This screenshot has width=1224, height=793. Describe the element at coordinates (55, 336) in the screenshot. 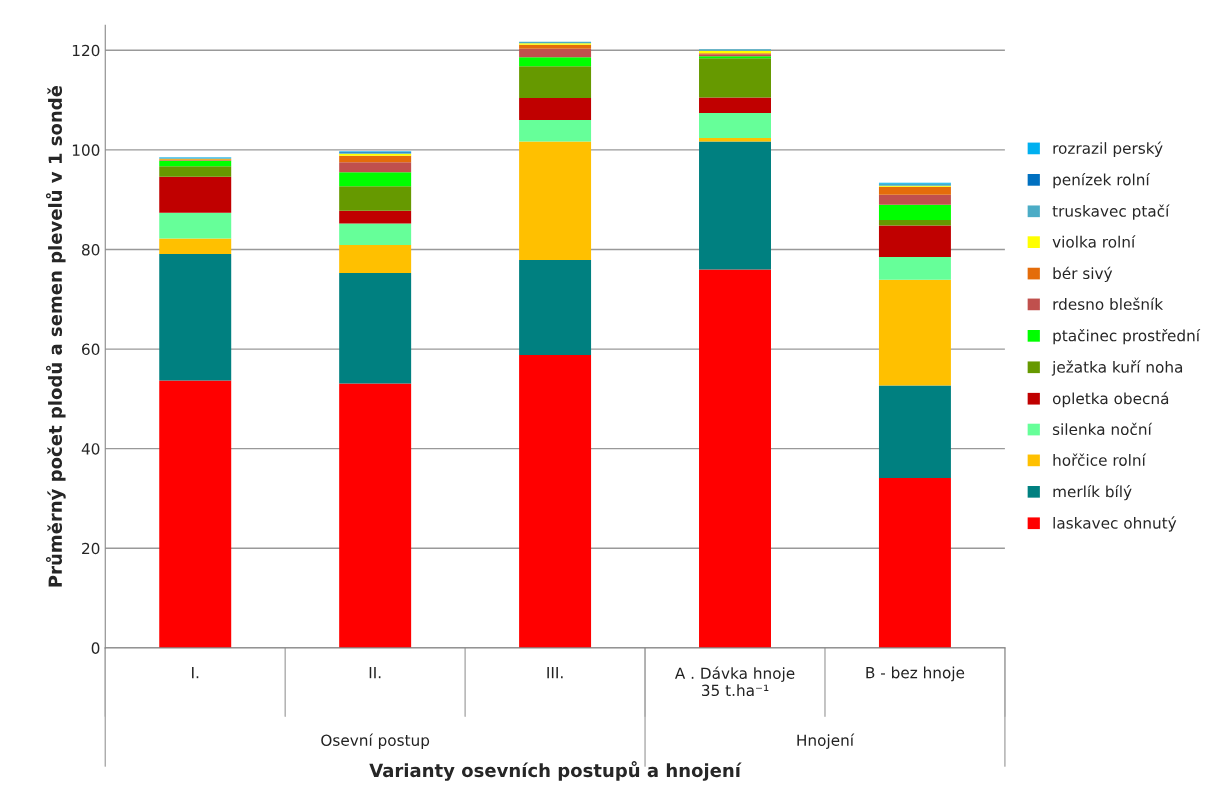

I see `y-axis-title: Průměrný počet plodů a semen plevelů v 1 sondě` at that location.